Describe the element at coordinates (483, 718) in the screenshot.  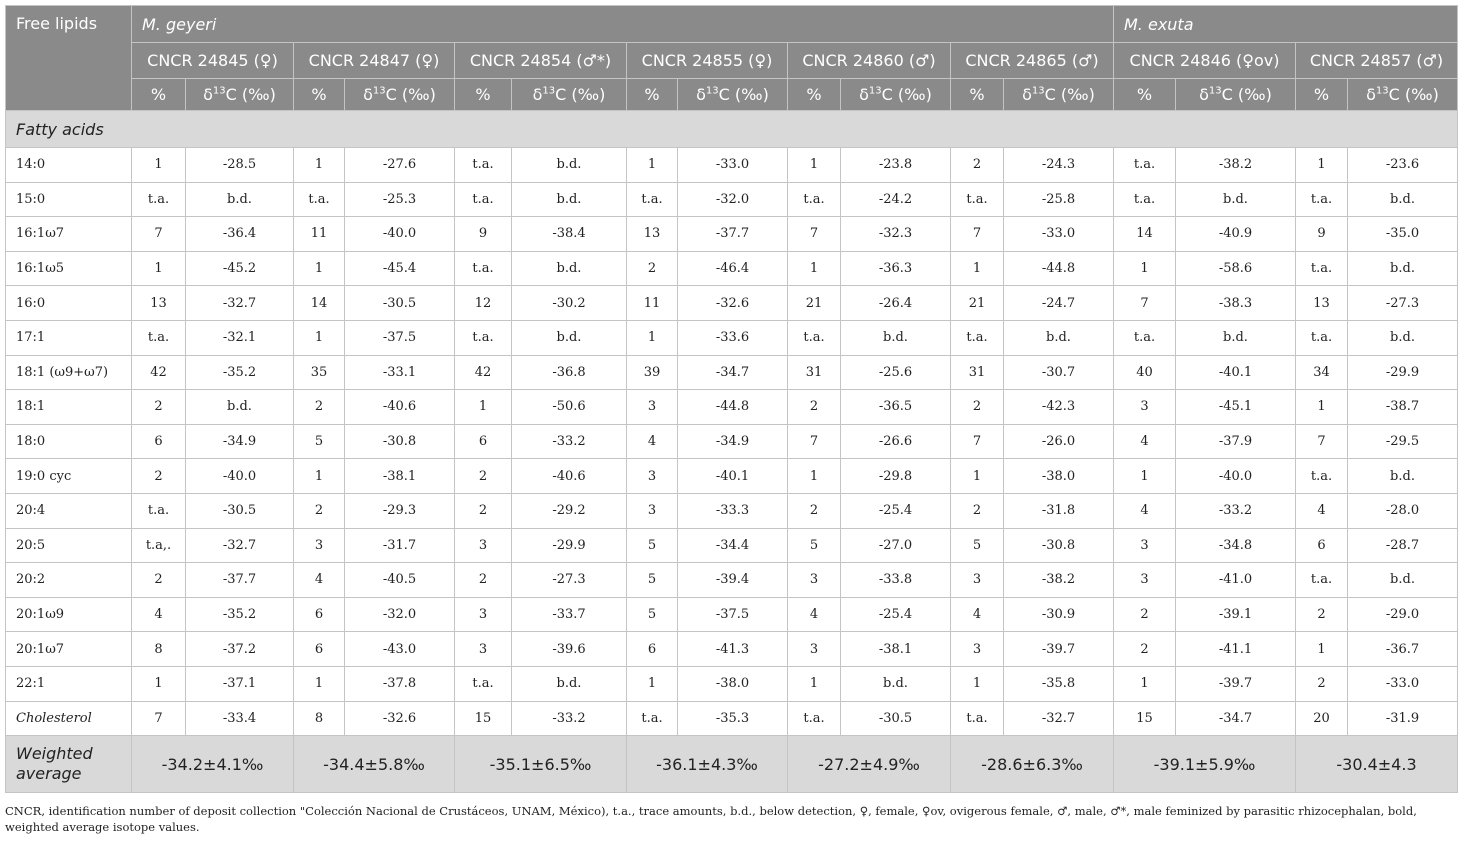
I see `percent-cell: 15` at that location.